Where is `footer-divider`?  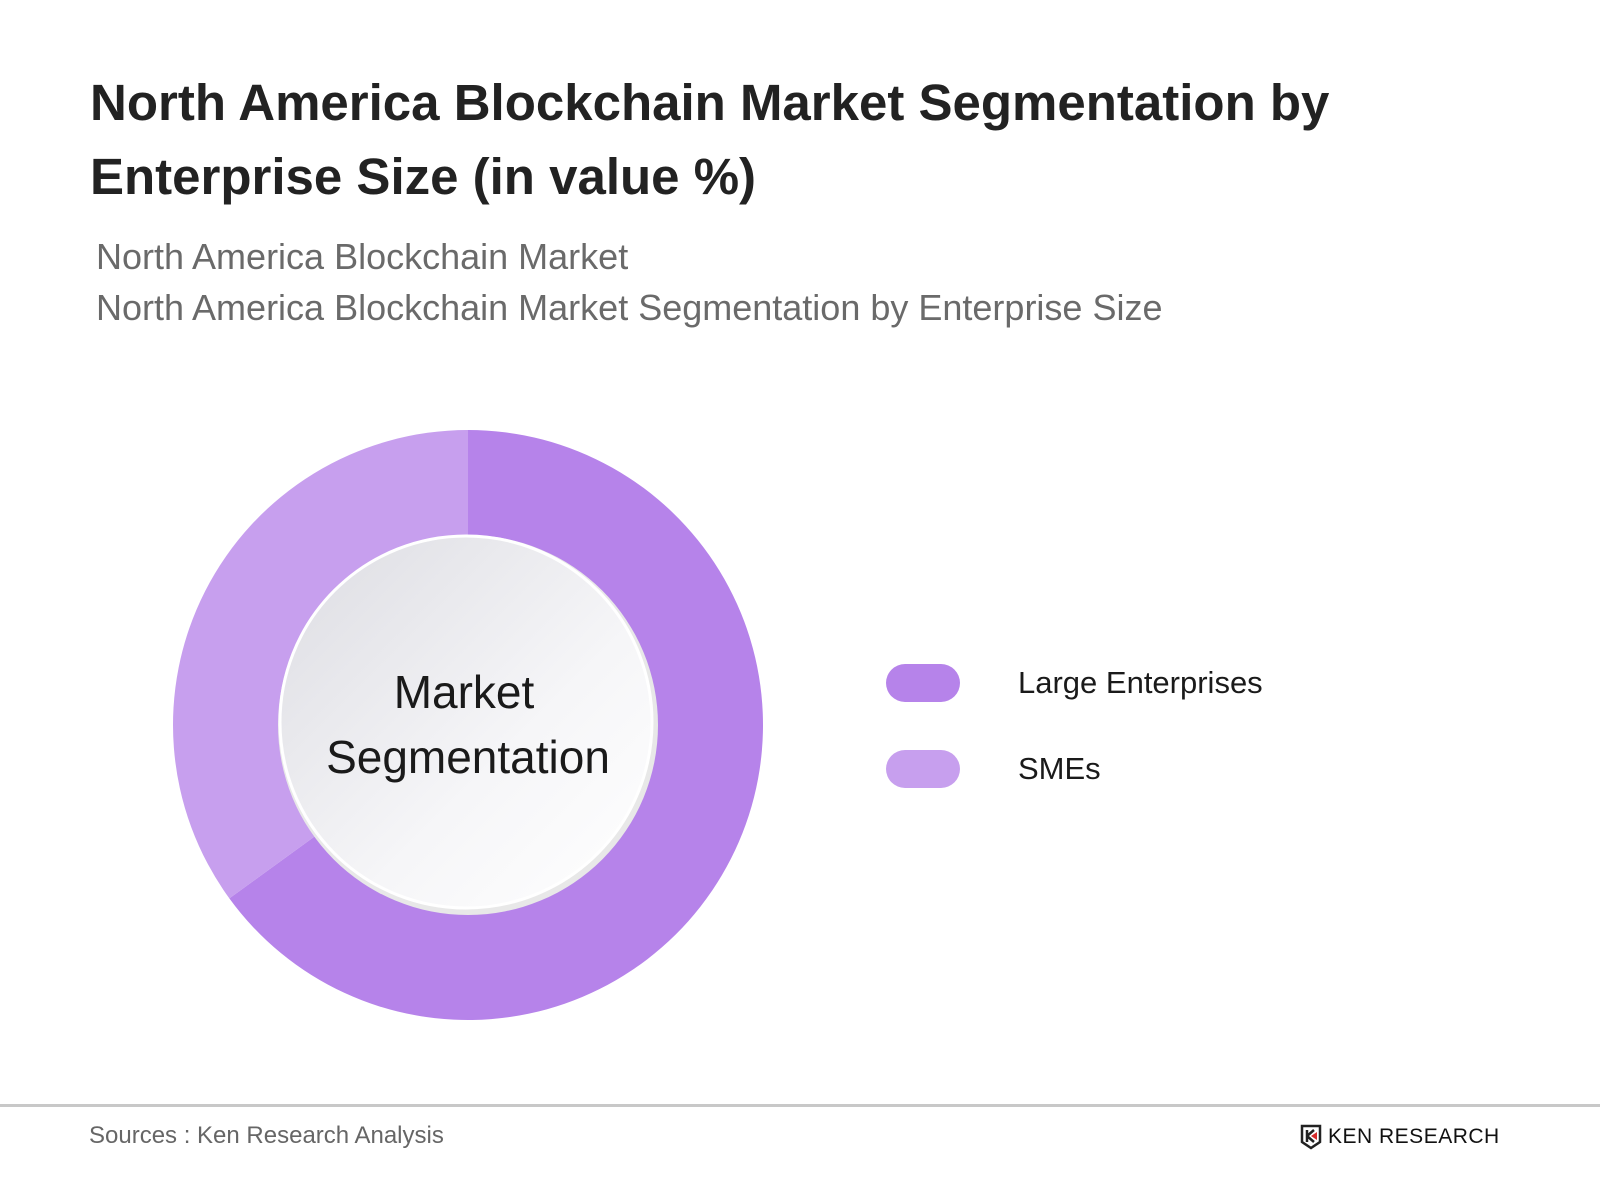 footer-divider is located at coordinates (800, 1105).